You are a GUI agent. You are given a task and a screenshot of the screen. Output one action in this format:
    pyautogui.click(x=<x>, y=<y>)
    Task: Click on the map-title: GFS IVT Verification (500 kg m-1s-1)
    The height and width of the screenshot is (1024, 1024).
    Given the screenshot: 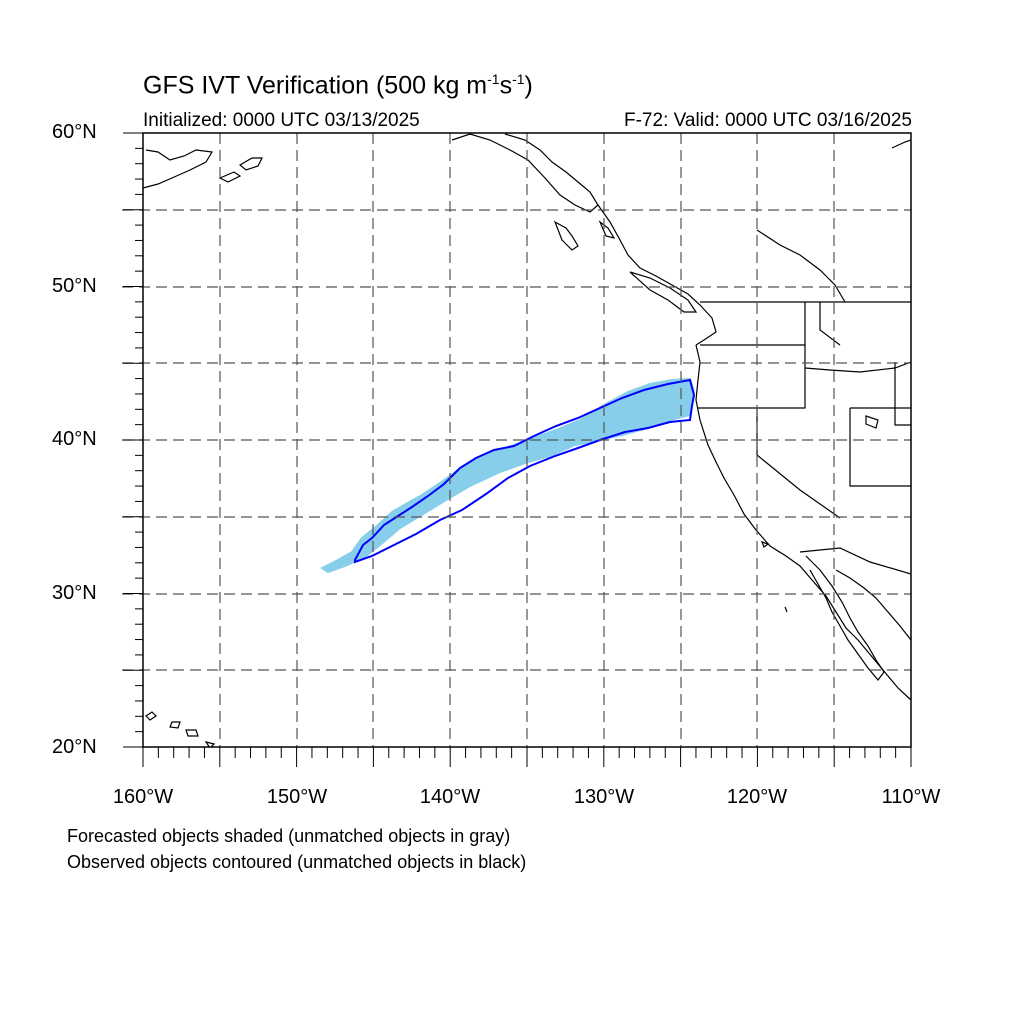 What is the action you would take?
    pyautogui.click(x=338, y=85)
    